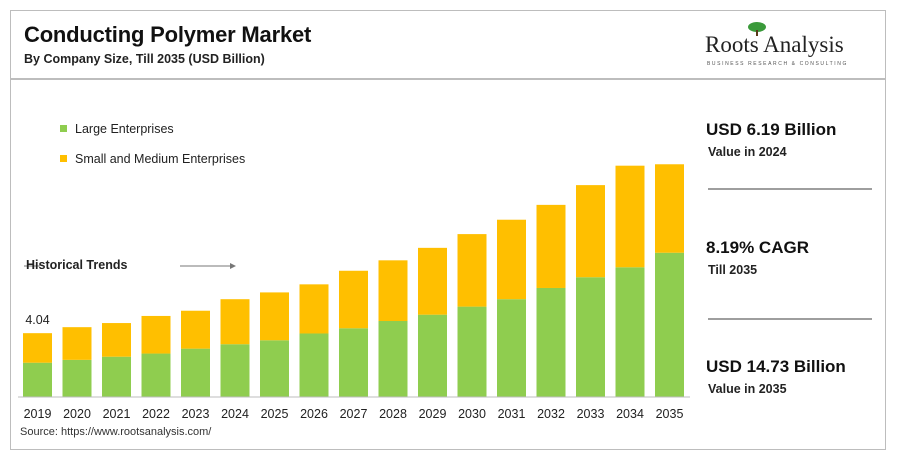 The height and width of the screenshot is (458, 900). What do you see at coordinates (196, 414) in the screenshot?
I see `x-tick-label: 2023` at bounding box center [196, 414].